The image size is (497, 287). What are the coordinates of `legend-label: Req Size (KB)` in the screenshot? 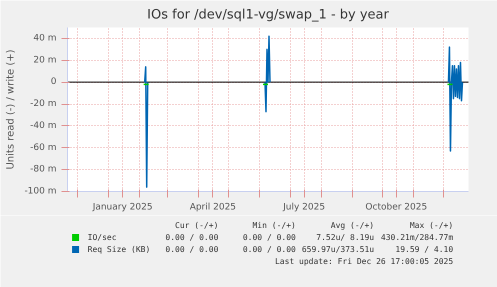 It's located at (119, 249).